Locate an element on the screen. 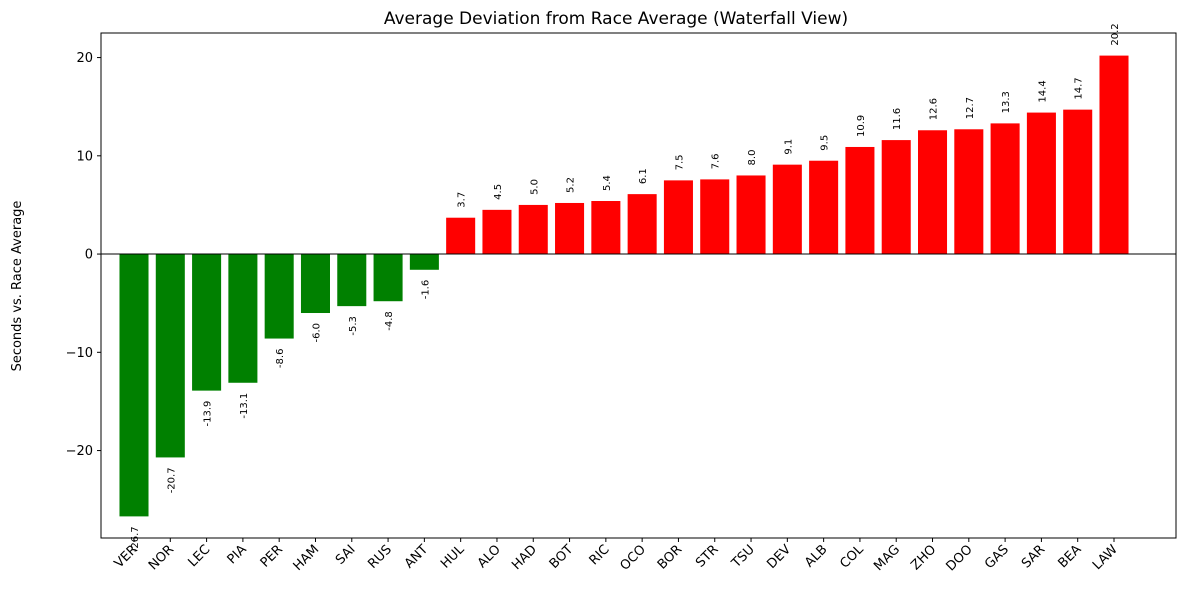 This screenshot has width=1189, height=590. data-label-lec: -13.9 is located at coordinates (208, 414).